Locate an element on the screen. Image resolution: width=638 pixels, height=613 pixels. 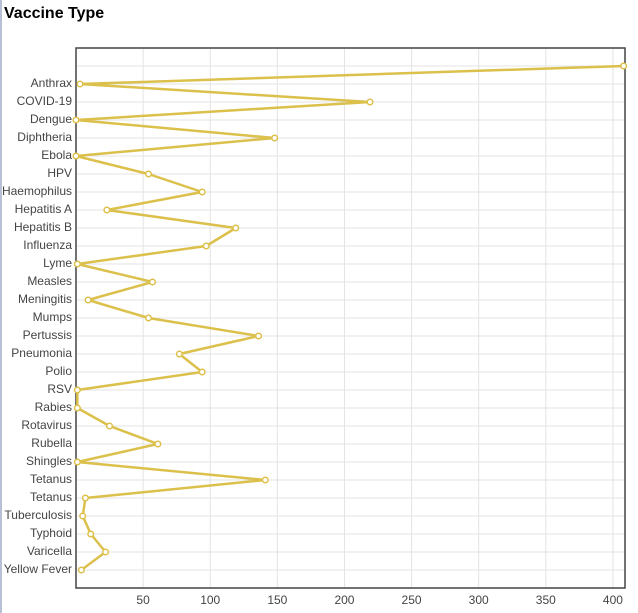
y-tick-label: Pneumonia is located at coordinates (41, 353).